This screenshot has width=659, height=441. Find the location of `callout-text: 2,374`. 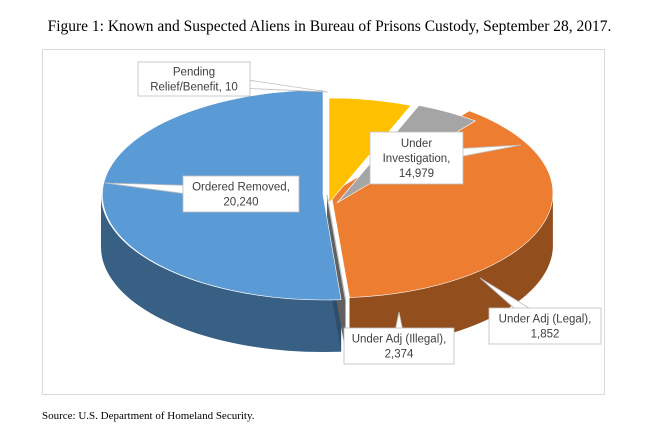

callout-text: 2,374 is located at coordinates (399, 355).